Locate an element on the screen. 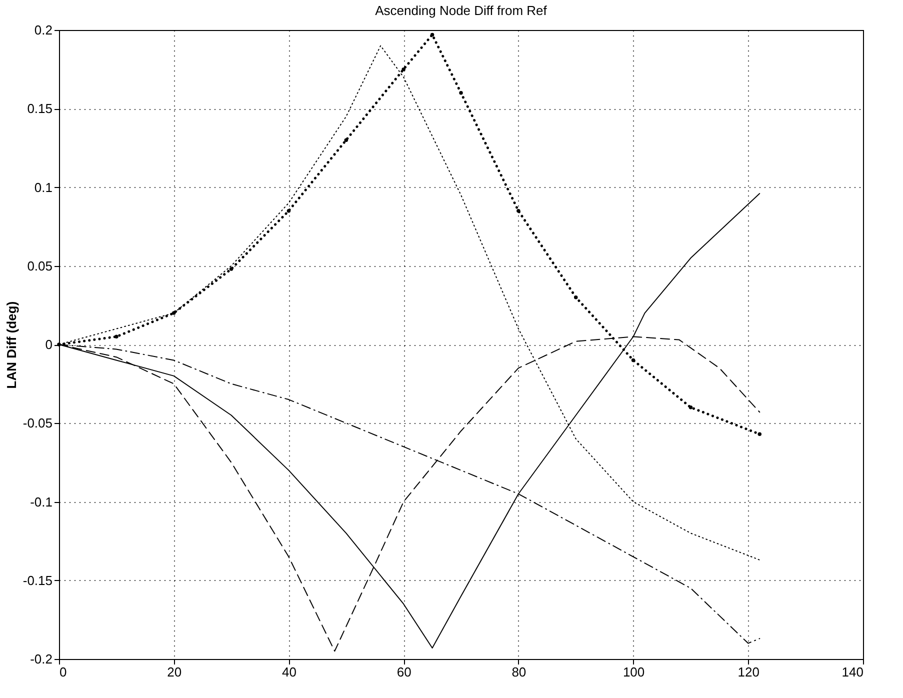 Image resolution: width=903 pixels, height=698 pixels. x-tick-label: 80 is located at coordinates (519, 672).